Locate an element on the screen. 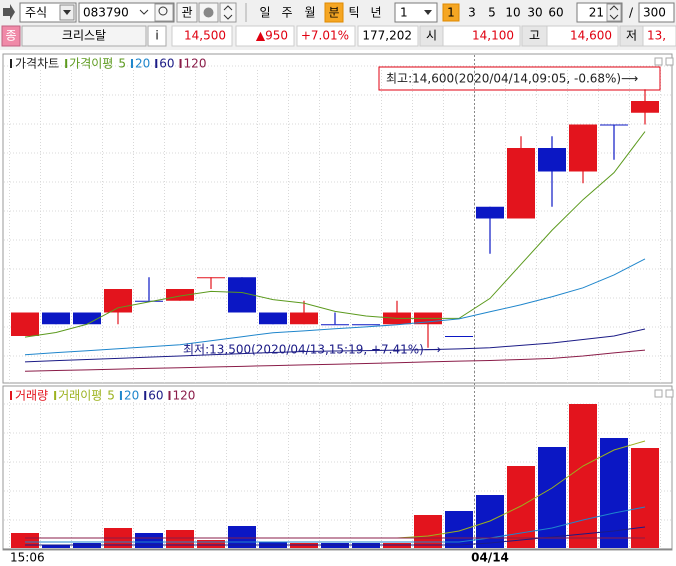  minute-tab: 1 is located at coordinates (451, 13).